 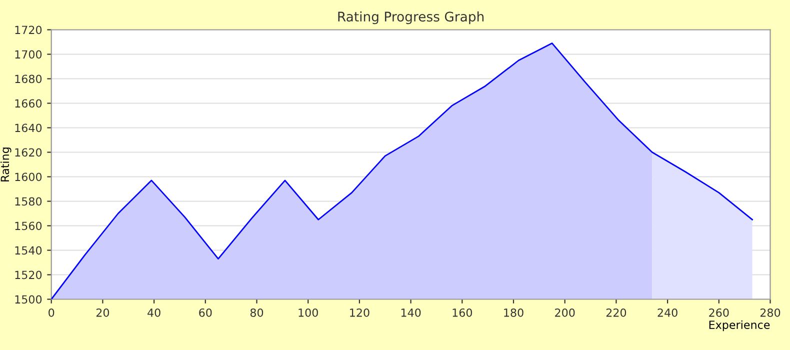 What do you see at coordinates (28, 299) in the screenshot?
I see `y-tick-label: 1500` at bounding box center [28, 299].